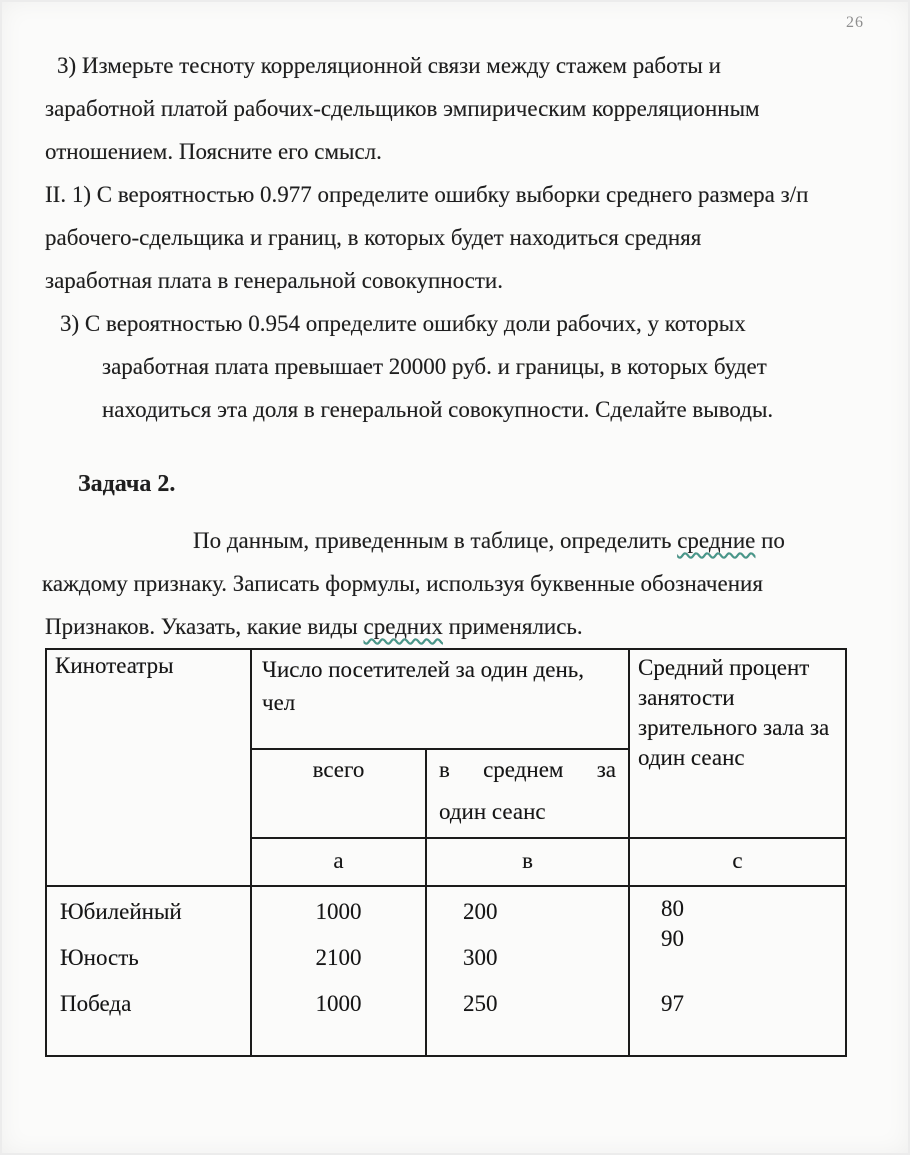  I want to click on occupancy-percent-cell: 80 90 97, so click(737, 971).